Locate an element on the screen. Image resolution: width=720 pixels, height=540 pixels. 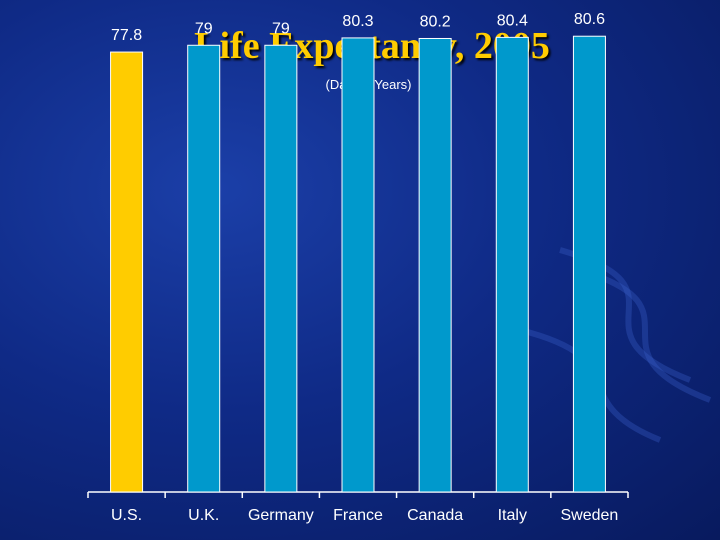
bar-germany is located at coordinates (281, 268).